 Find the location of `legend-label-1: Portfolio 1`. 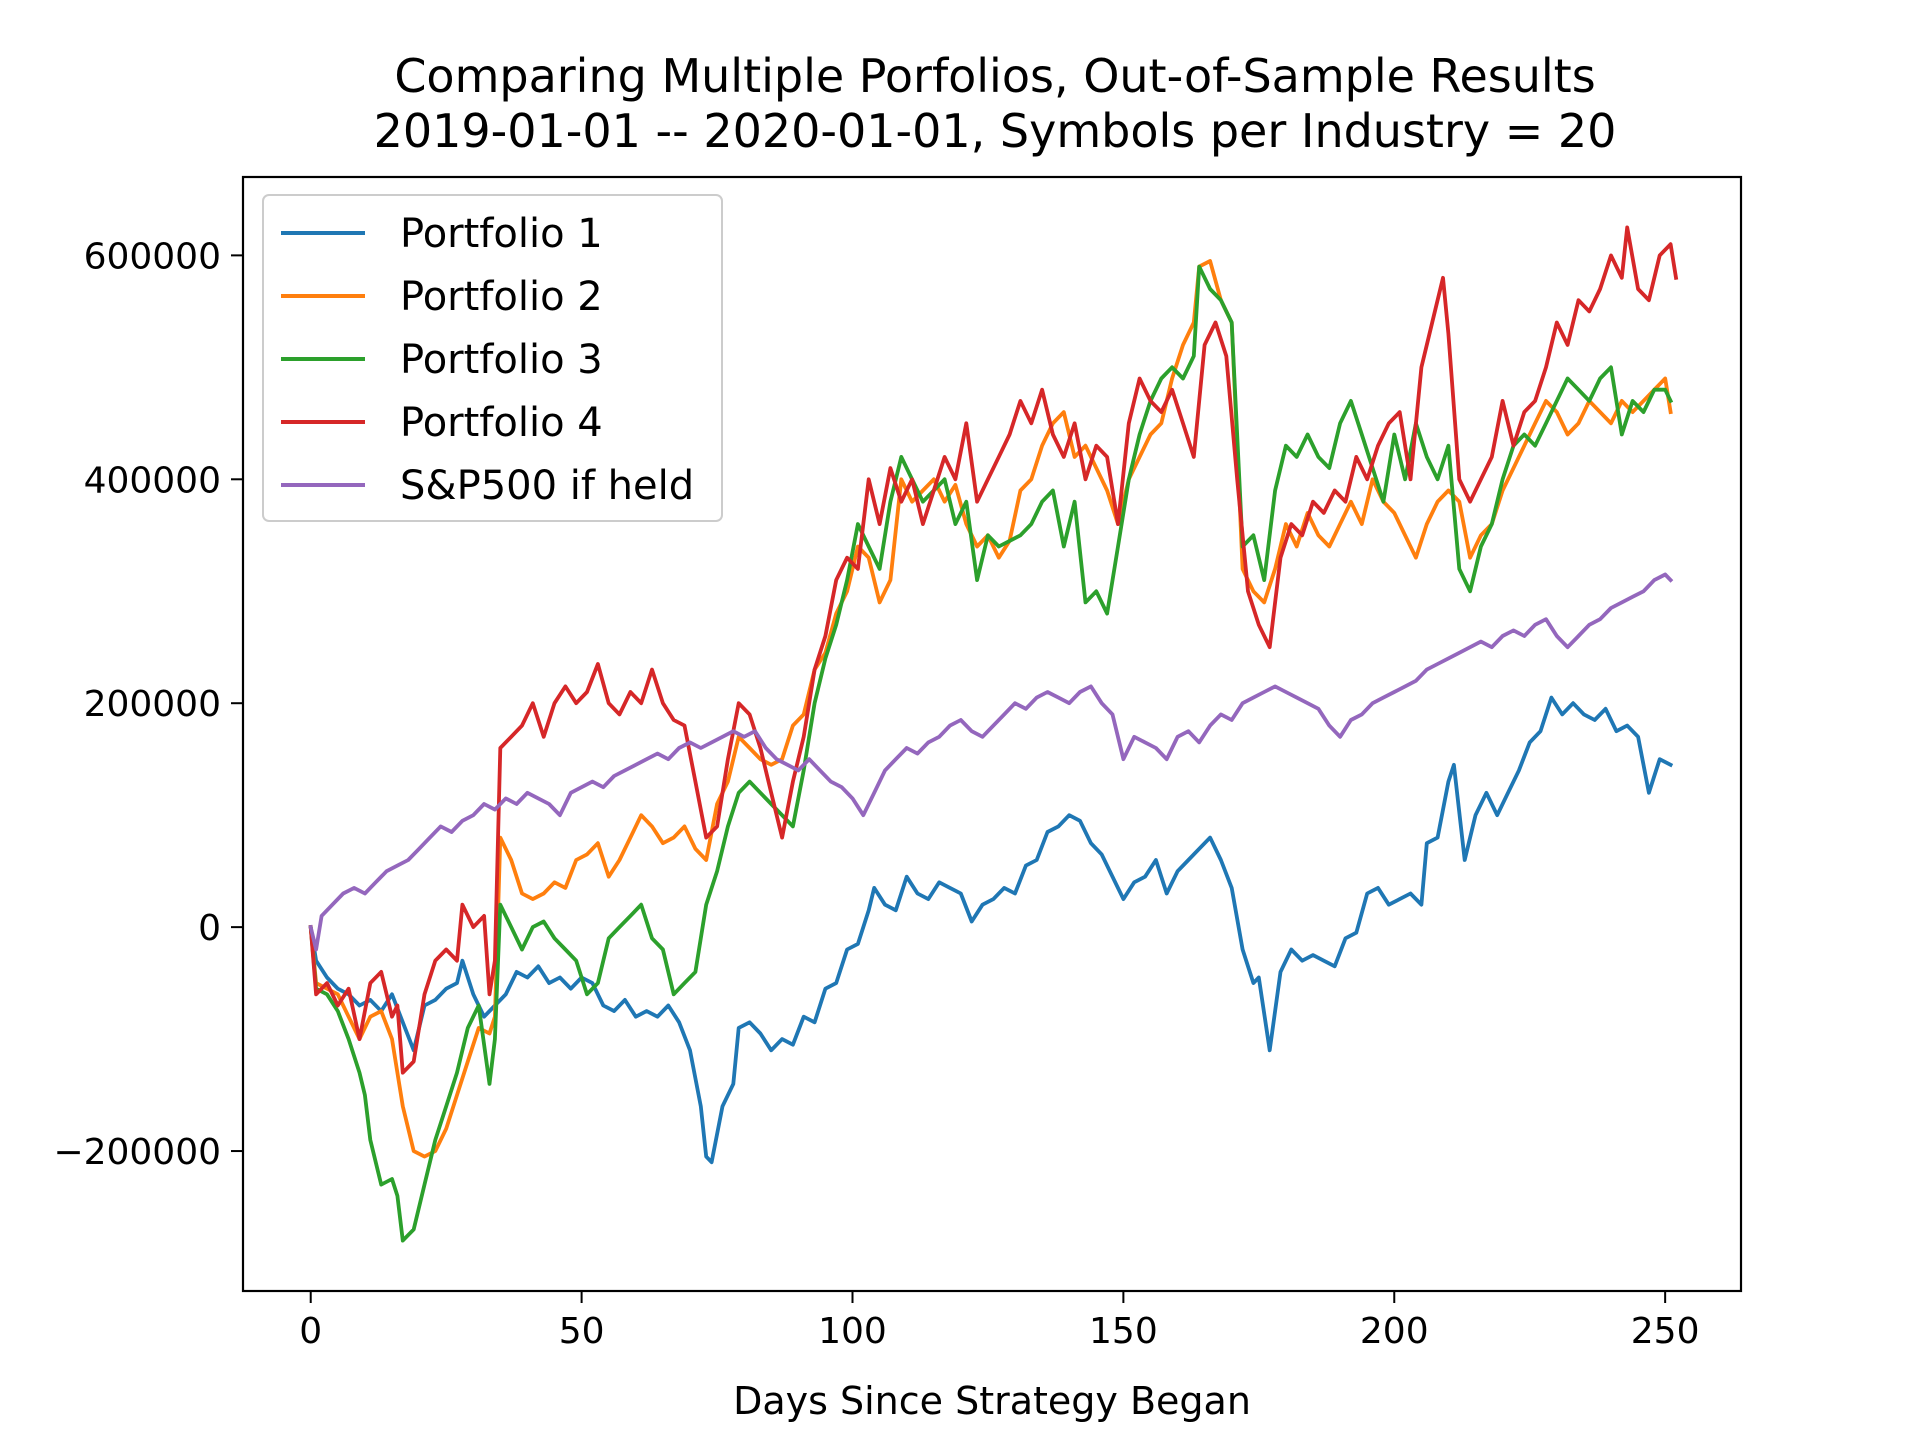

legend-label-1: Portfolio 1 is located at coordinates (501, 234).